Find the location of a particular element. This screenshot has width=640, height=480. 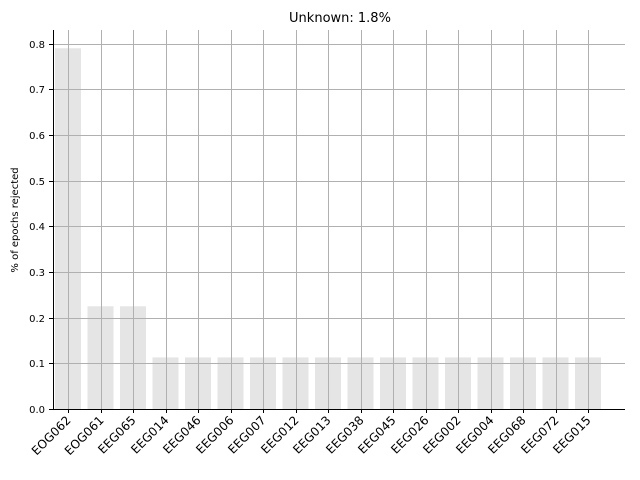

chart-title: Unknown: 1.8% is located at coordinates (340, 18).